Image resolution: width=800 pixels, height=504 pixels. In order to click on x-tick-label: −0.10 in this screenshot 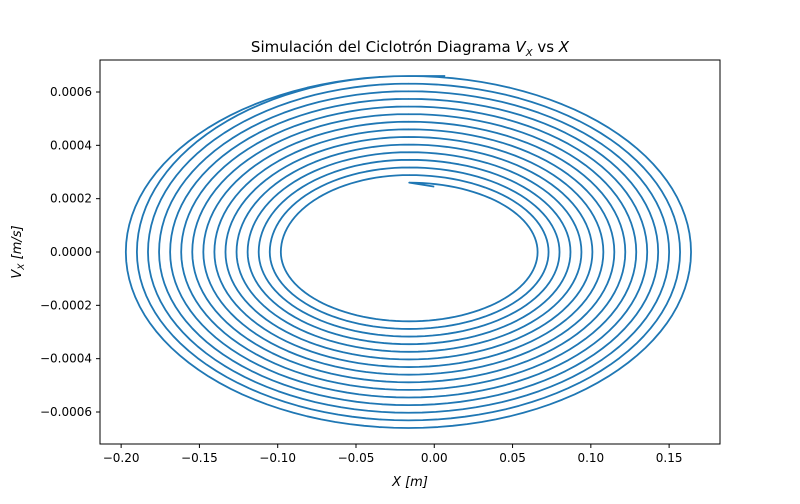, I will do `click(277, 458)`.